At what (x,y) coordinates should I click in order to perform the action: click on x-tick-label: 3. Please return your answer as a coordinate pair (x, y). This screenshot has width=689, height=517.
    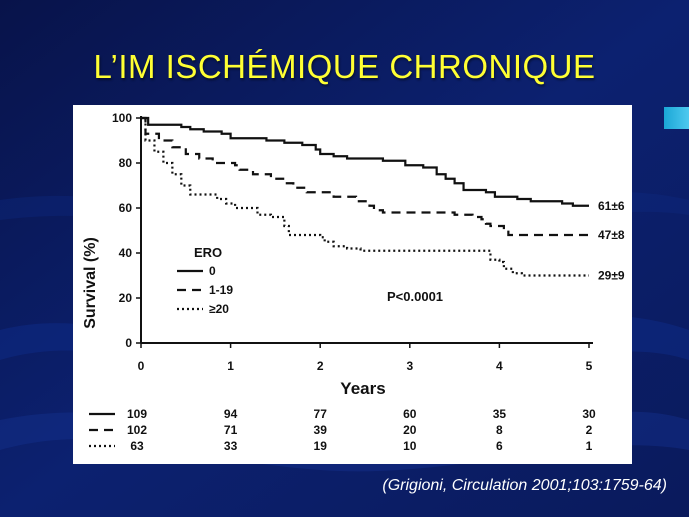
    Looking at the image, I should click on (409, 366).